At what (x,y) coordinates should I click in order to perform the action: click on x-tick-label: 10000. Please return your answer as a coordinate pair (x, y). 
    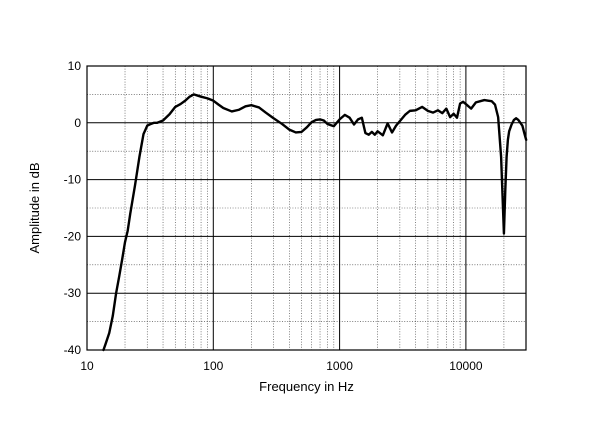
    Looking at the image, I should click on (466, 366).